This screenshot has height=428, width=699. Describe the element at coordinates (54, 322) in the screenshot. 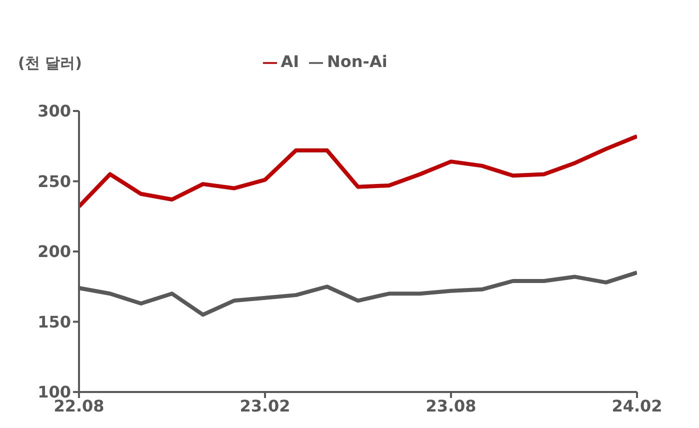

I see `y-tick-label: 150` at that location.